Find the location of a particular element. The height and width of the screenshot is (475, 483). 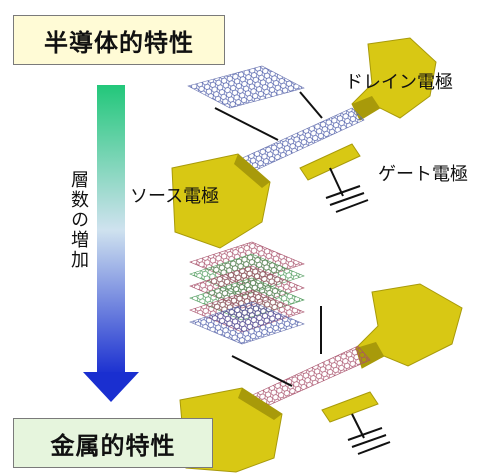

semiconductor-title: 半導体的特性 is located at coordinates (119, 40).